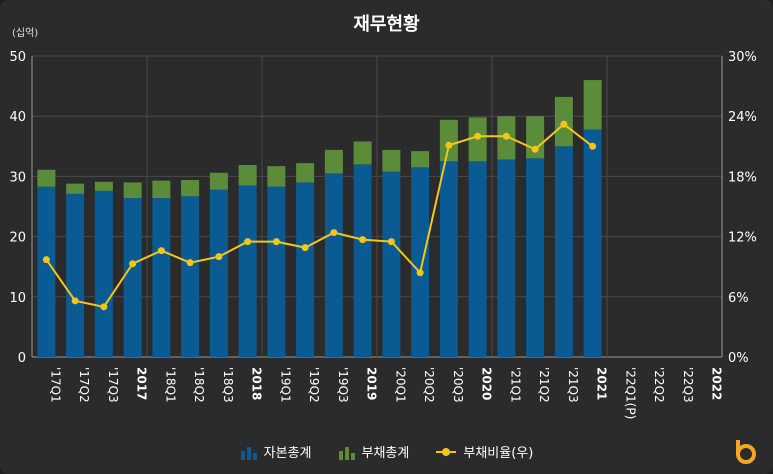 The width and height of the screenshot is (773, 474). I want to click on x-tick-label: '17Q3, so click(113, 385).